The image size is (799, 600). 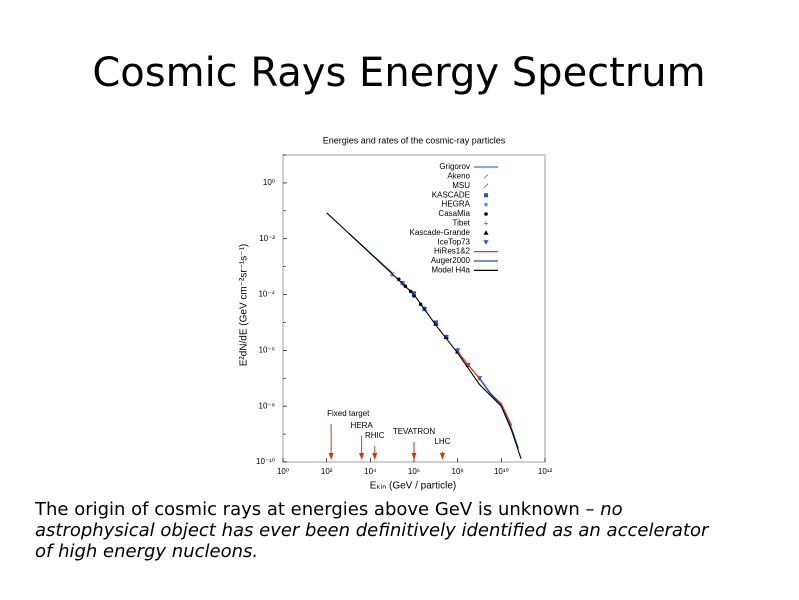 What do you see at coordinates (370, 471) in the screenshot?
I see `x-tick-label: 10⁴` at bounding box center [370, 471].